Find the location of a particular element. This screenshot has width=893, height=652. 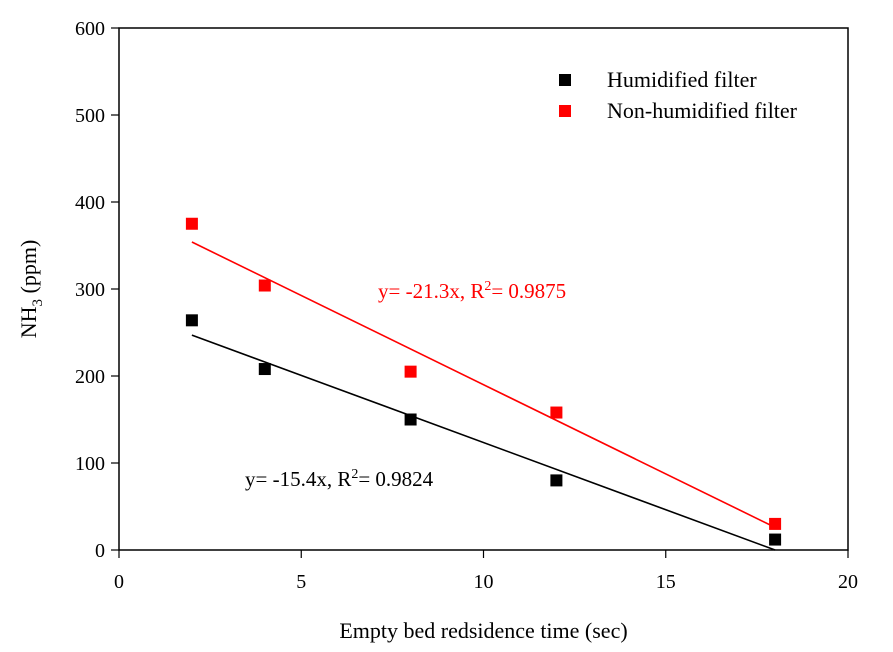

x-tick-label: 5 is located at coordinates (301, 582).